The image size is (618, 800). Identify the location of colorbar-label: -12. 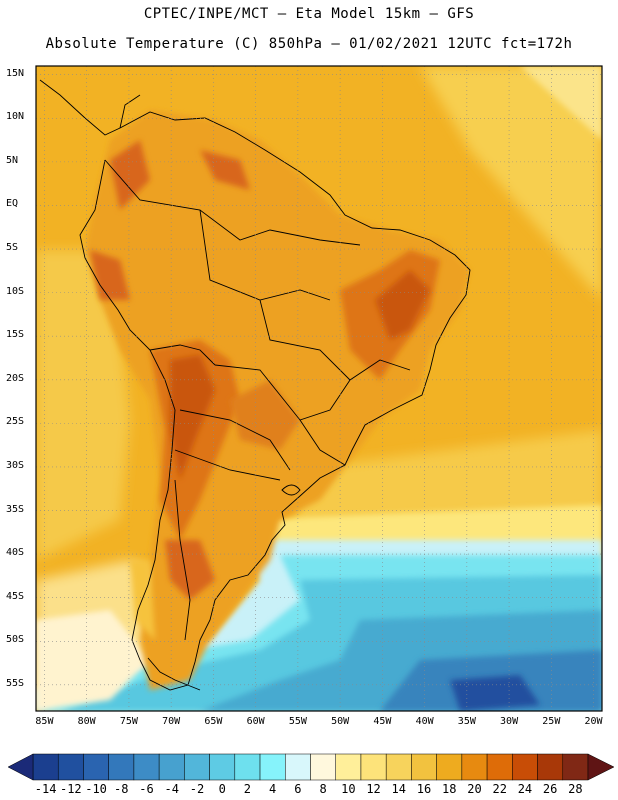
(70, 789).